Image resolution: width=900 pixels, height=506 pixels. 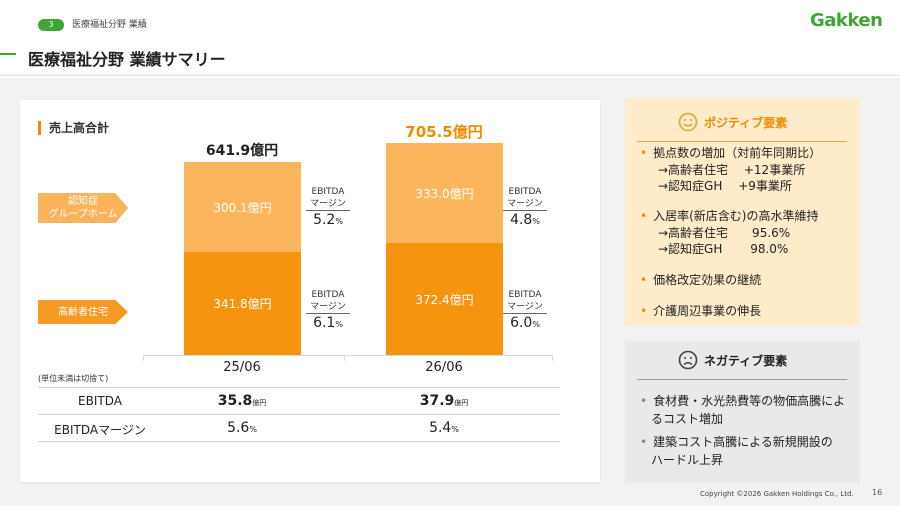 I want to click on table-cell: 37.9億円, so click(x=444, y=401).